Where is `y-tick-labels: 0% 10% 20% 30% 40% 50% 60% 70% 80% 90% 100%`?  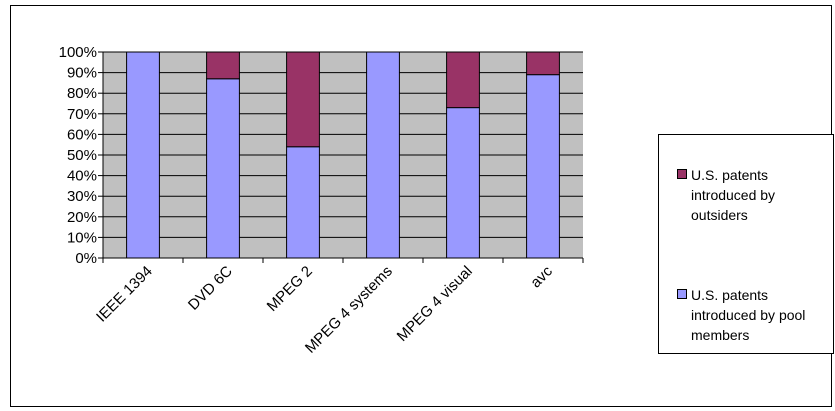
y-tick-labels: 0% 10% 20% 30% 40% 50% 60% 70% 80% 90% 100% is located at coordinates (78, 155).